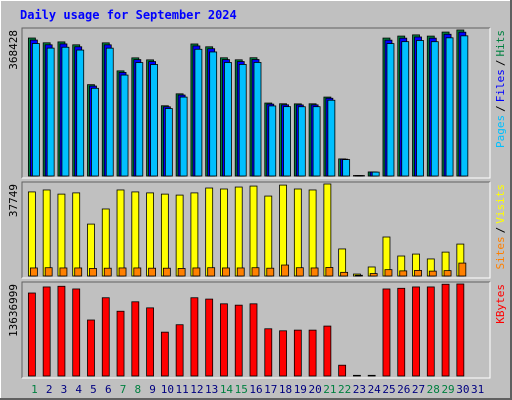  I want to click on x-tick-label: 7, so click(123, 389).